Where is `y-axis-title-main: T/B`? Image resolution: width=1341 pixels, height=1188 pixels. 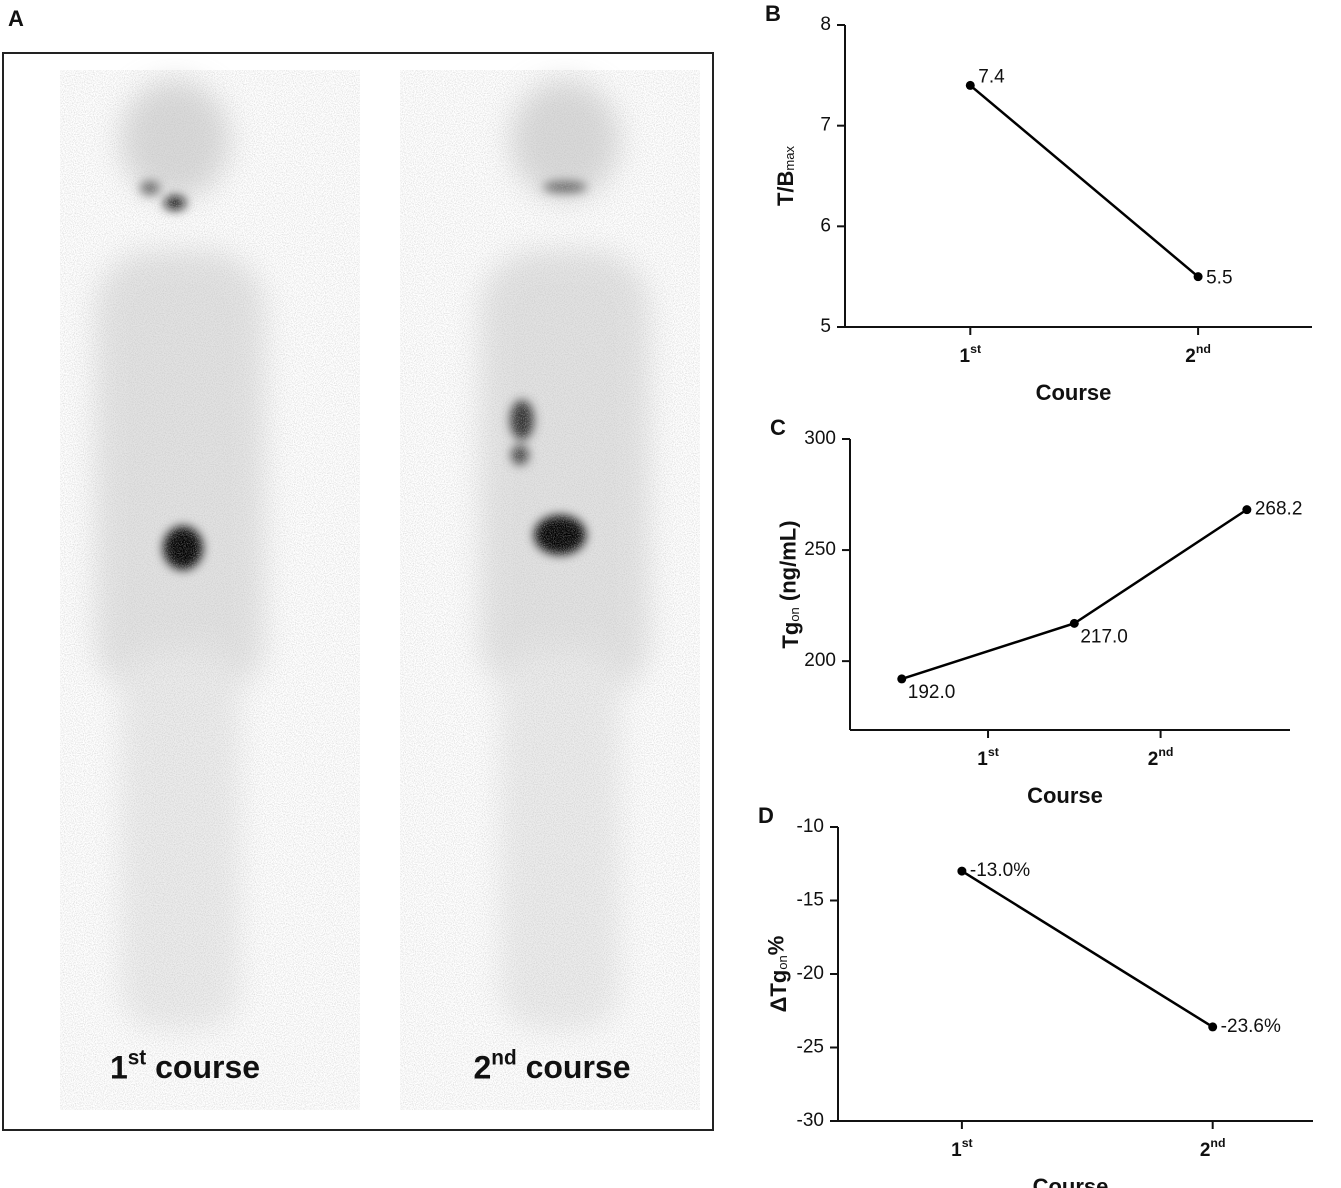 y-axis-title-main: T/B is located at coordinates (785, 188).